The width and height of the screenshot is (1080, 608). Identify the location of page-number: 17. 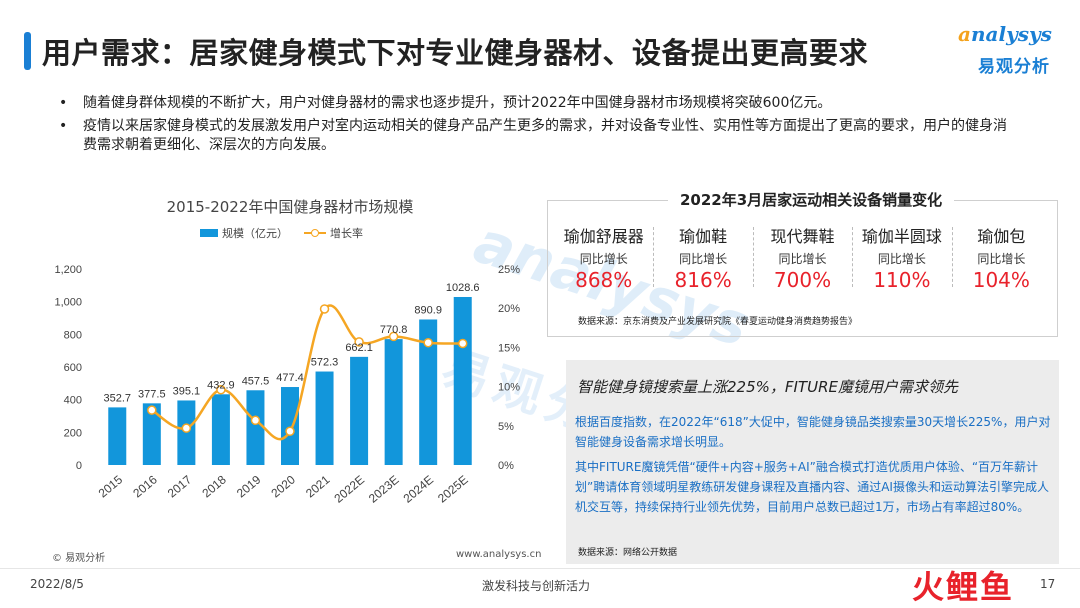
(1048, 584).